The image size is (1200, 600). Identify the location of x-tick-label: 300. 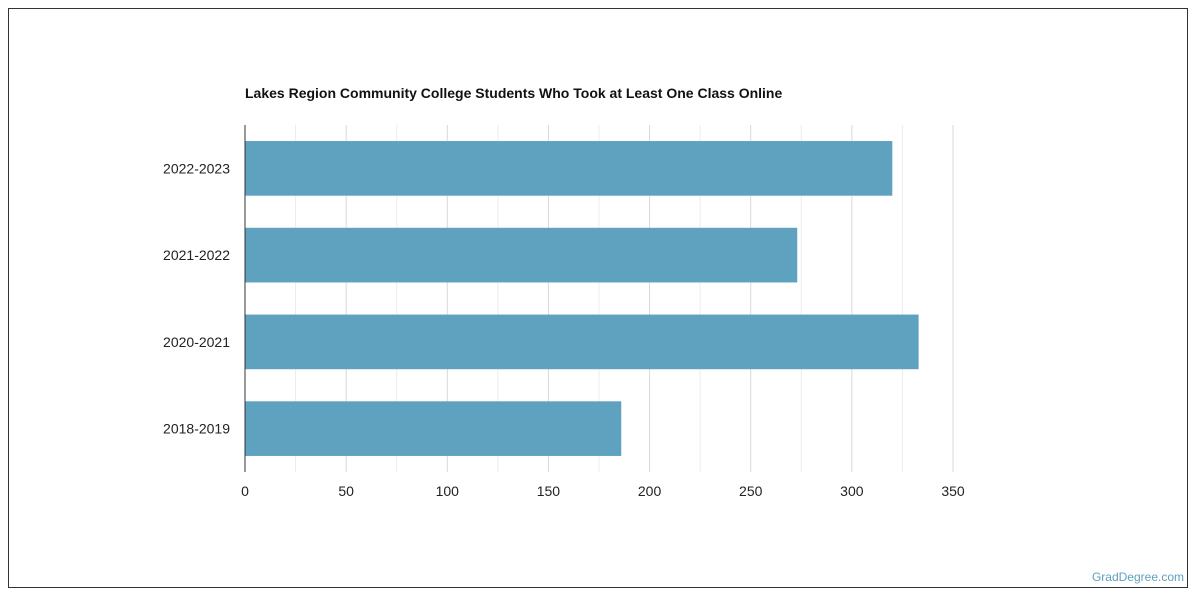
(852, 491).